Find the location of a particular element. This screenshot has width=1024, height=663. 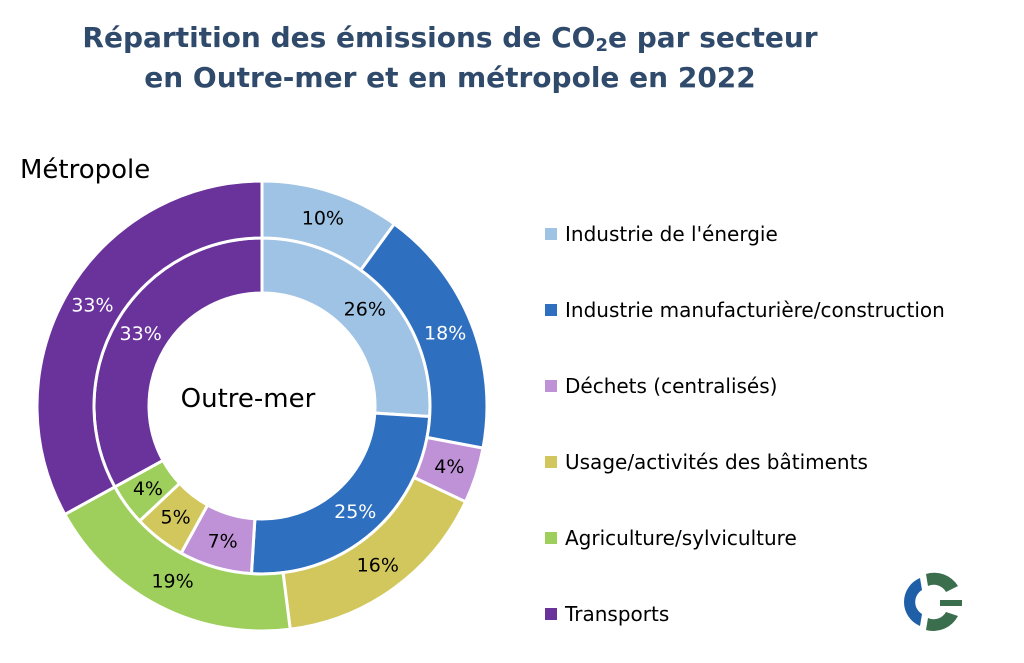

data-label-outer-0: 10% is located at coordinates (323, 219).